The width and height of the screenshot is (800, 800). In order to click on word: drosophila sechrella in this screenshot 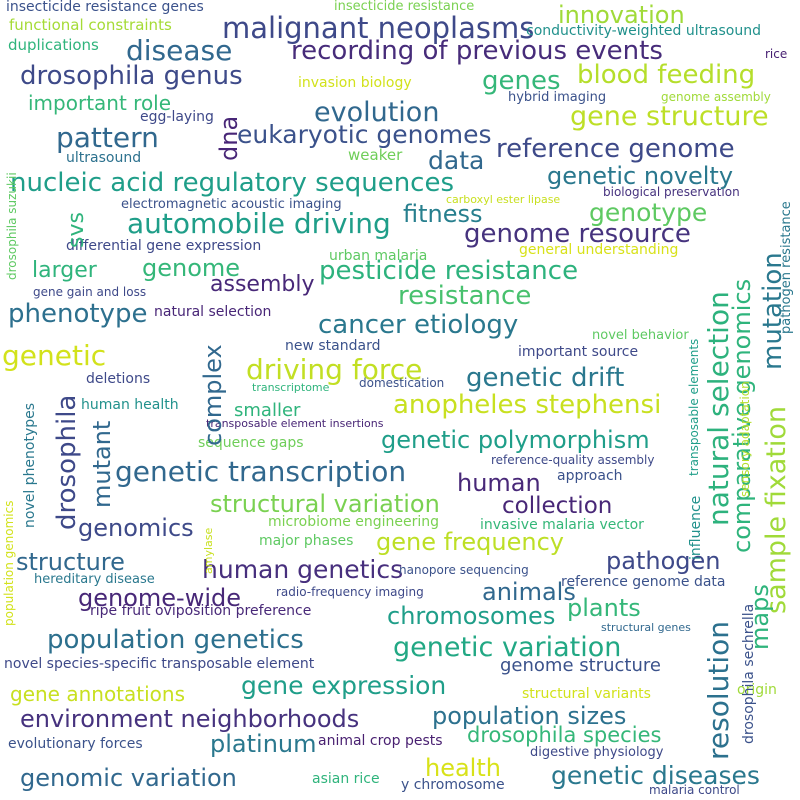, I will do `click(749, 673)`.